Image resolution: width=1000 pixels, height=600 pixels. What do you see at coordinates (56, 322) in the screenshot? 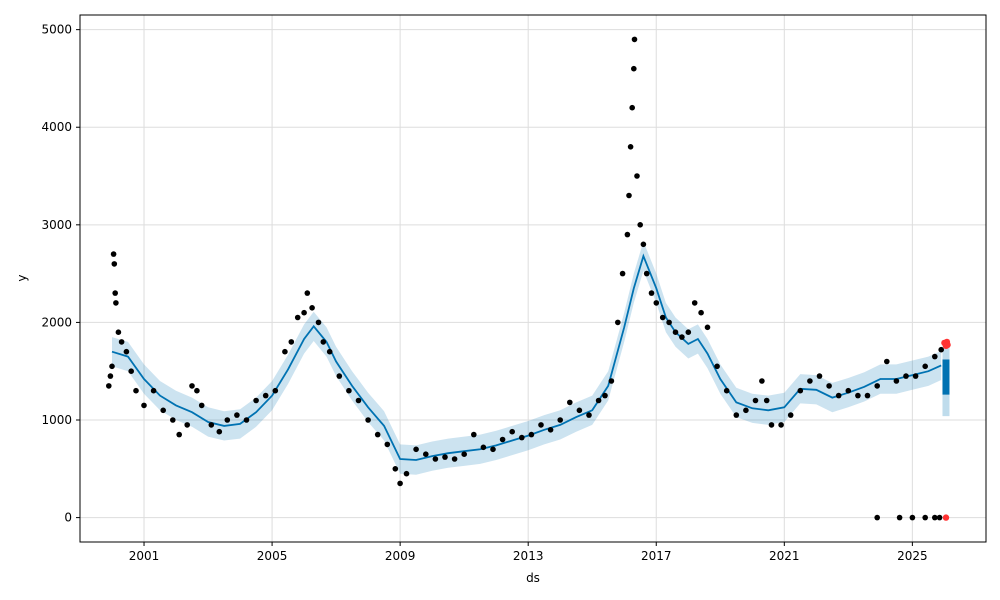
I see `y-tick-label: 2000` at bounding box center [56, 322].